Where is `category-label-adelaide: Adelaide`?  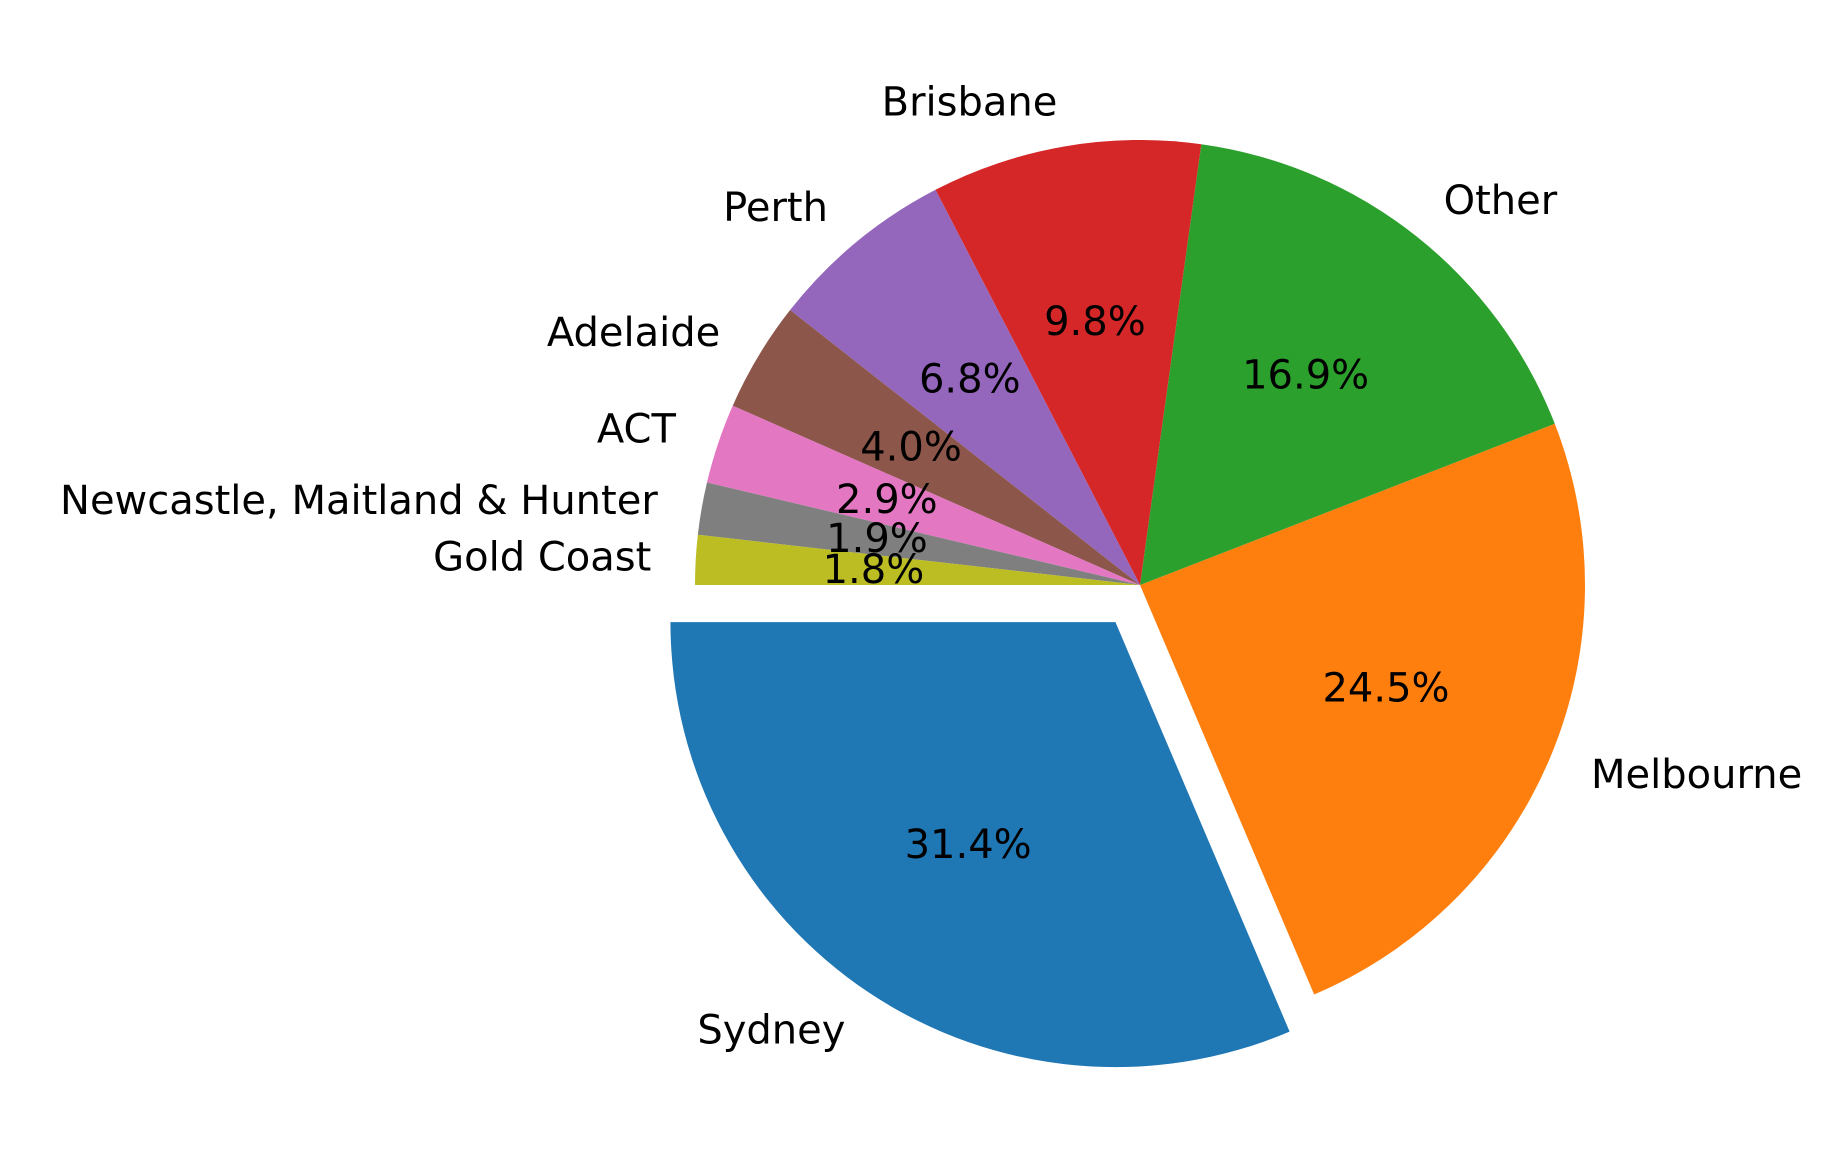
category-label-adelaide: Adelaide is located at coordinates (633, 333).